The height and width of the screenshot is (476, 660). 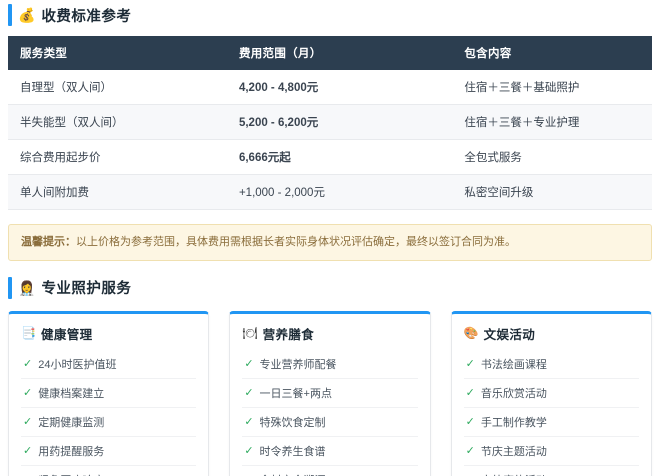 What do you see at coordinates (66, 334) in the screenshot?
I see `card-title: 健康管理` at bounding box center [66, 334].